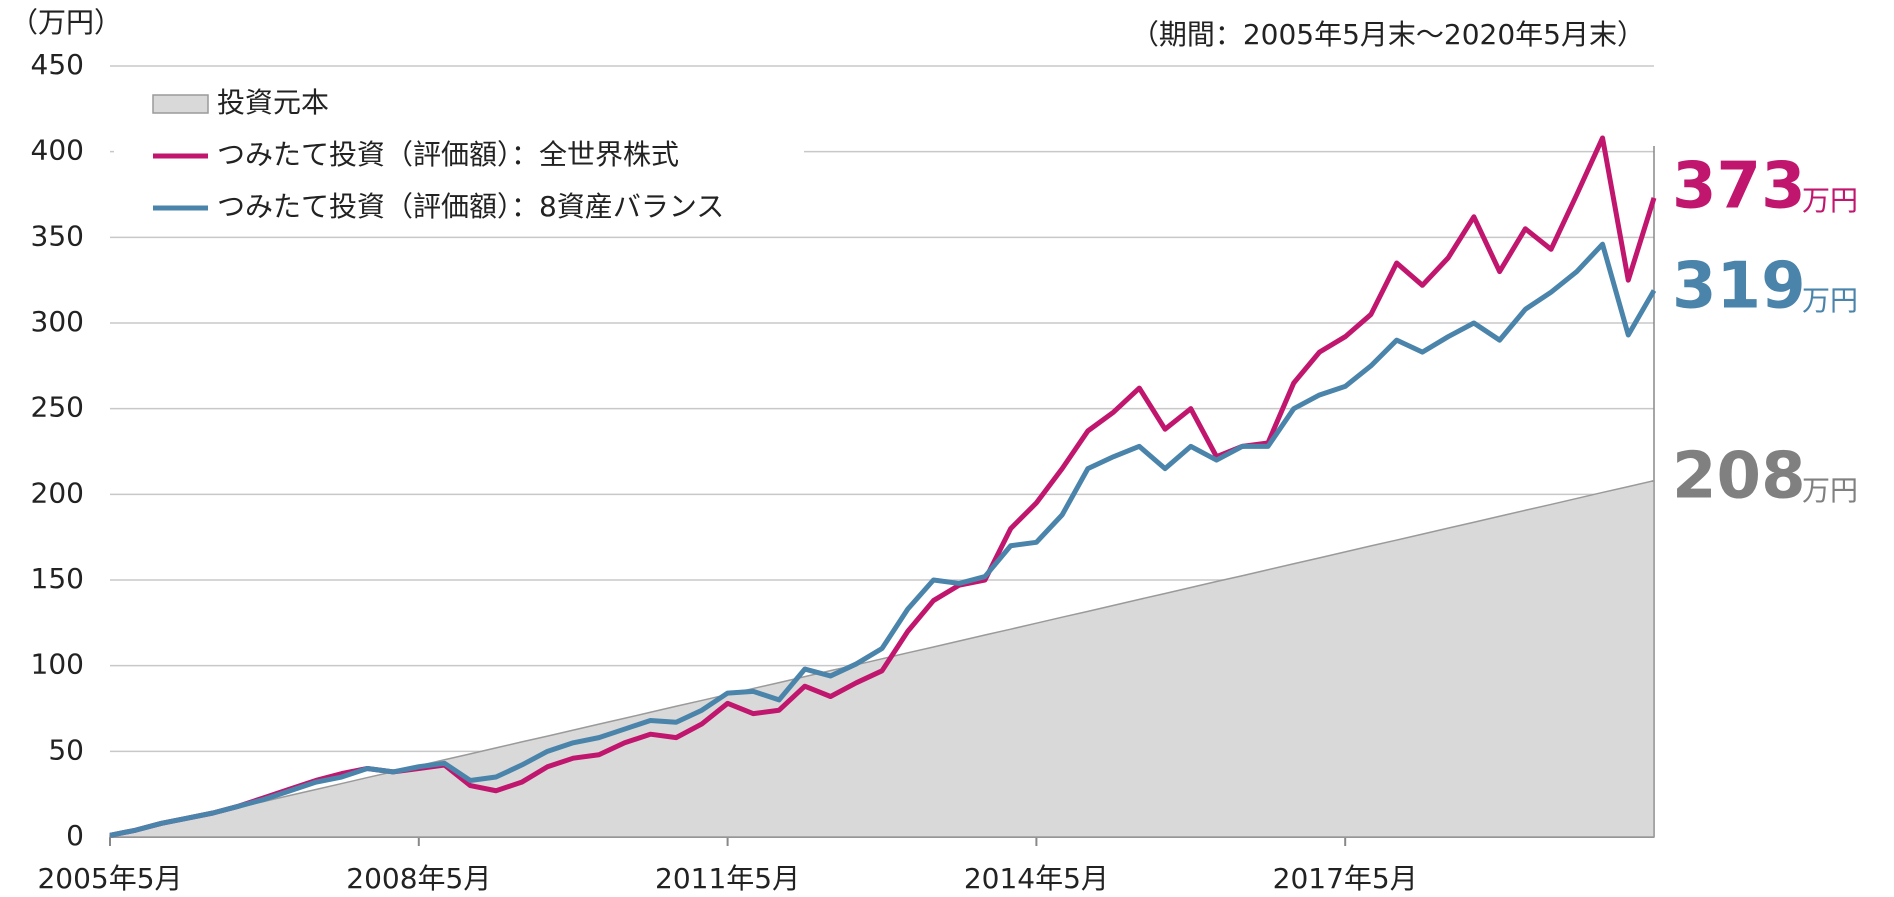 The image size is (1894, 897). What do you see at coordinates (1739, 477) in the screenshot?
I see `end-value-label: 208` at bounding box center [1739, 477].